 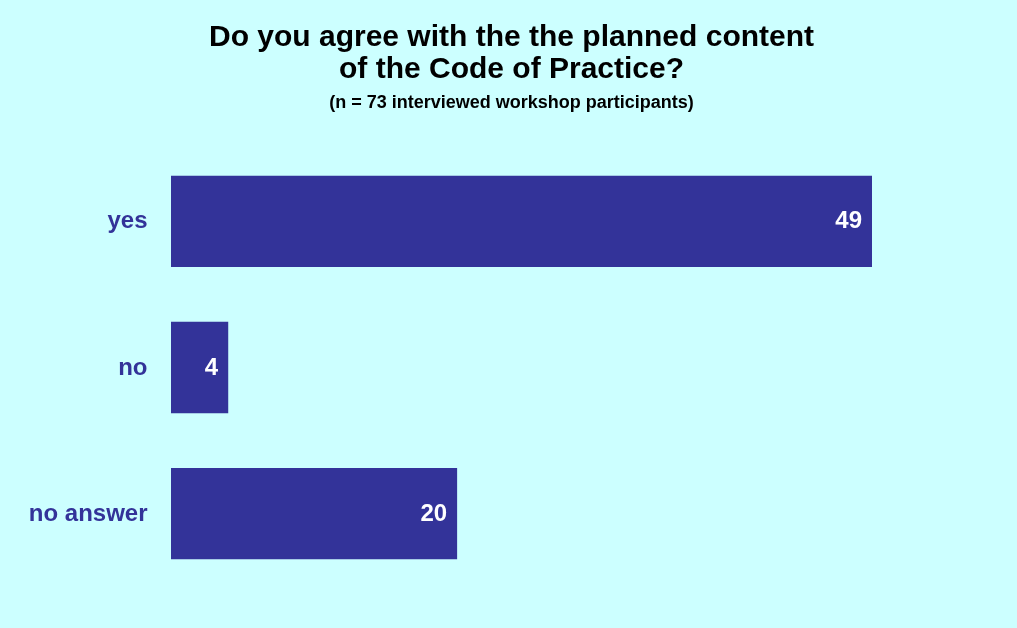 What do you see at coordinates (511, 67) in the screenshot?
I see `text: of the Code of Practice?` at bounding box center [511, 67].